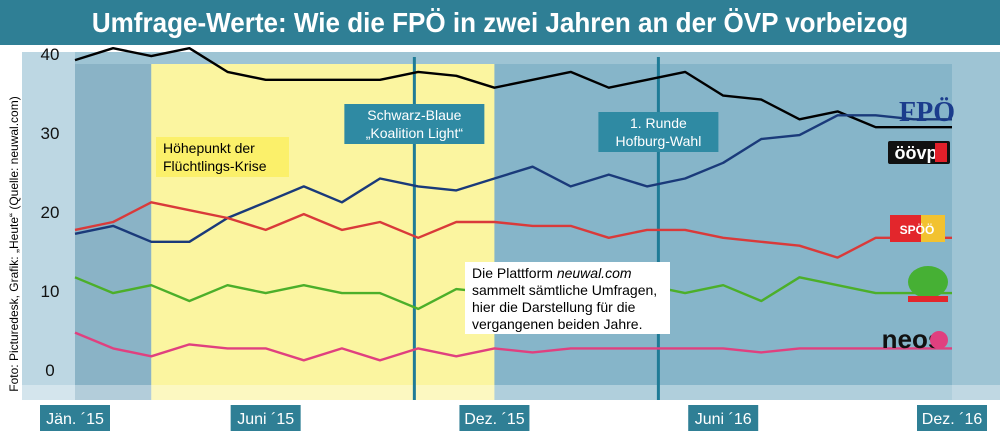 Image resolution: width=1000 pixels, height=437 pixels. I want to click on y-tick-label: 20, so click(50, 212).